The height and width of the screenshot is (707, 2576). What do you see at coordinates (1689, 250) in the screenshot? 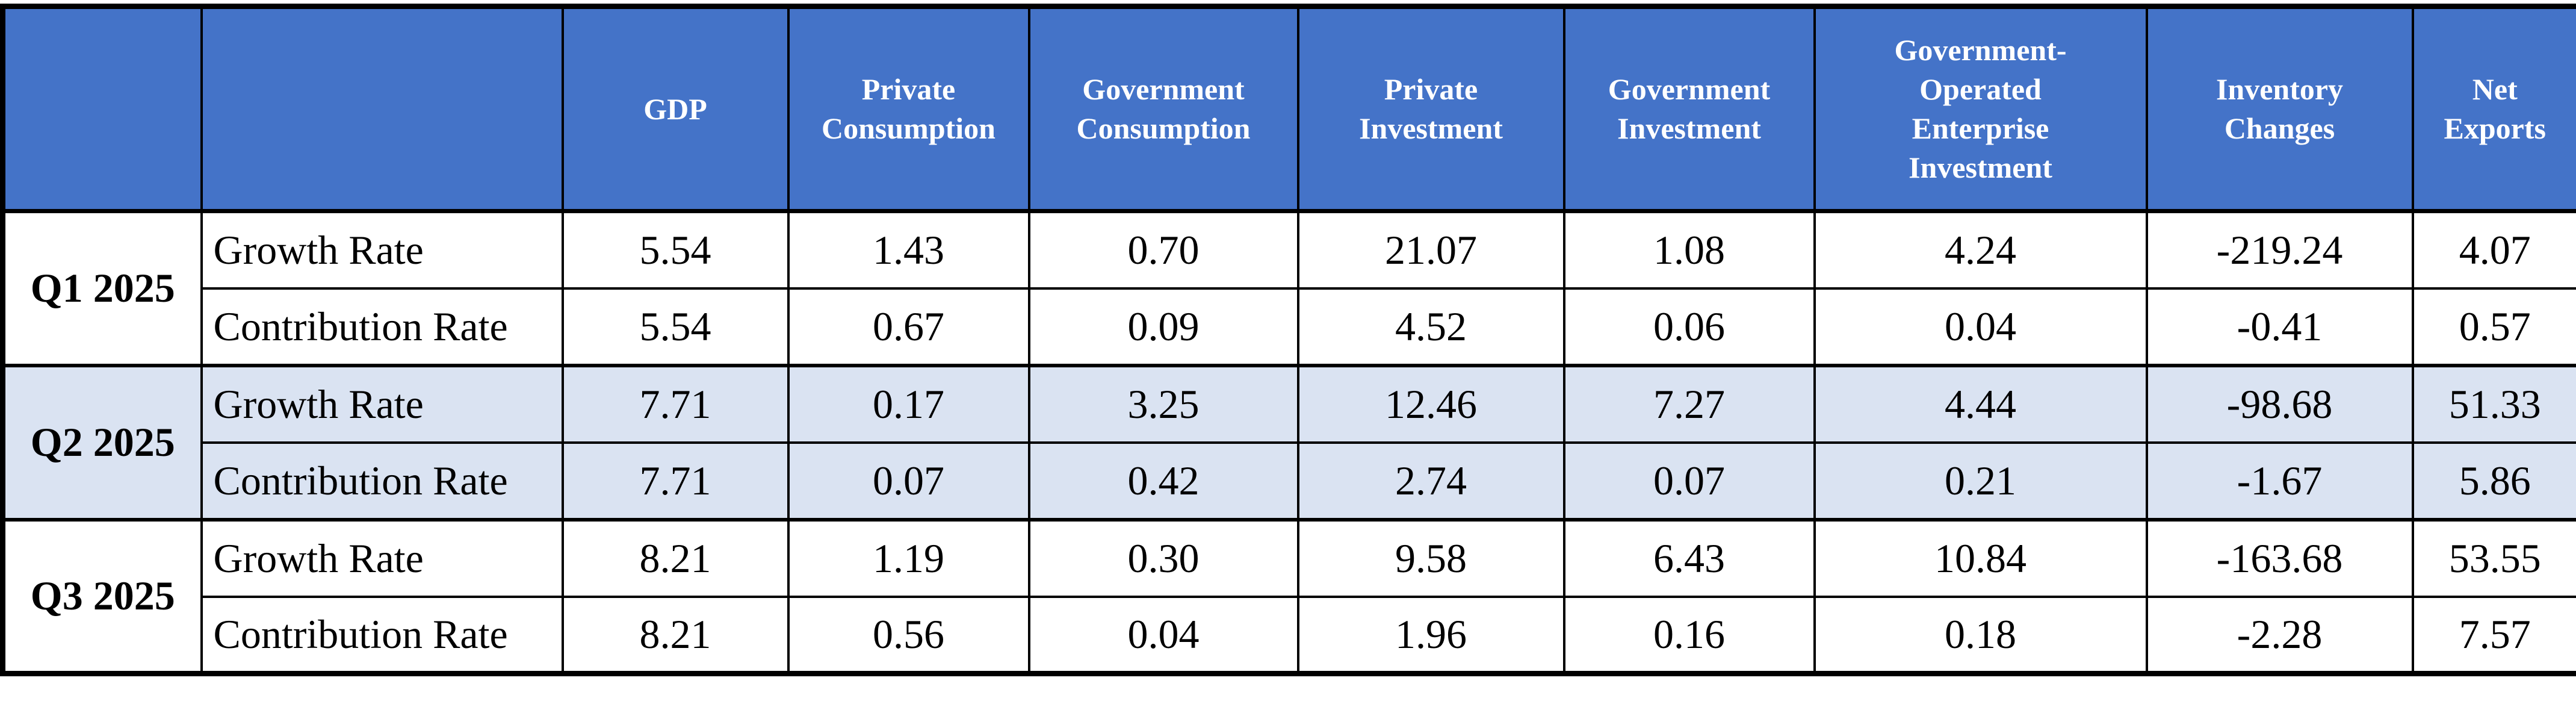
I see `value-cell: 1.08` at bounding box center [1689, 250].